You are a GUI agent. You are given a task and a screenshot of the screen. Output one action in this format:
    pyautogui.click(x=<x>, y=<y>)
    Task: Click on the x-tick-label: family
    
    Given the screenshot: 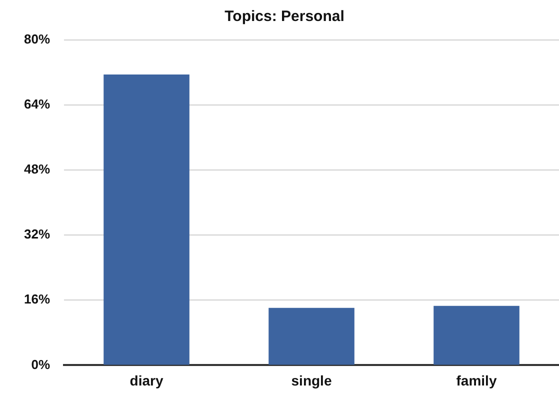 What is the action you would take?
    pyautogui.click(x=476, y=380)
    